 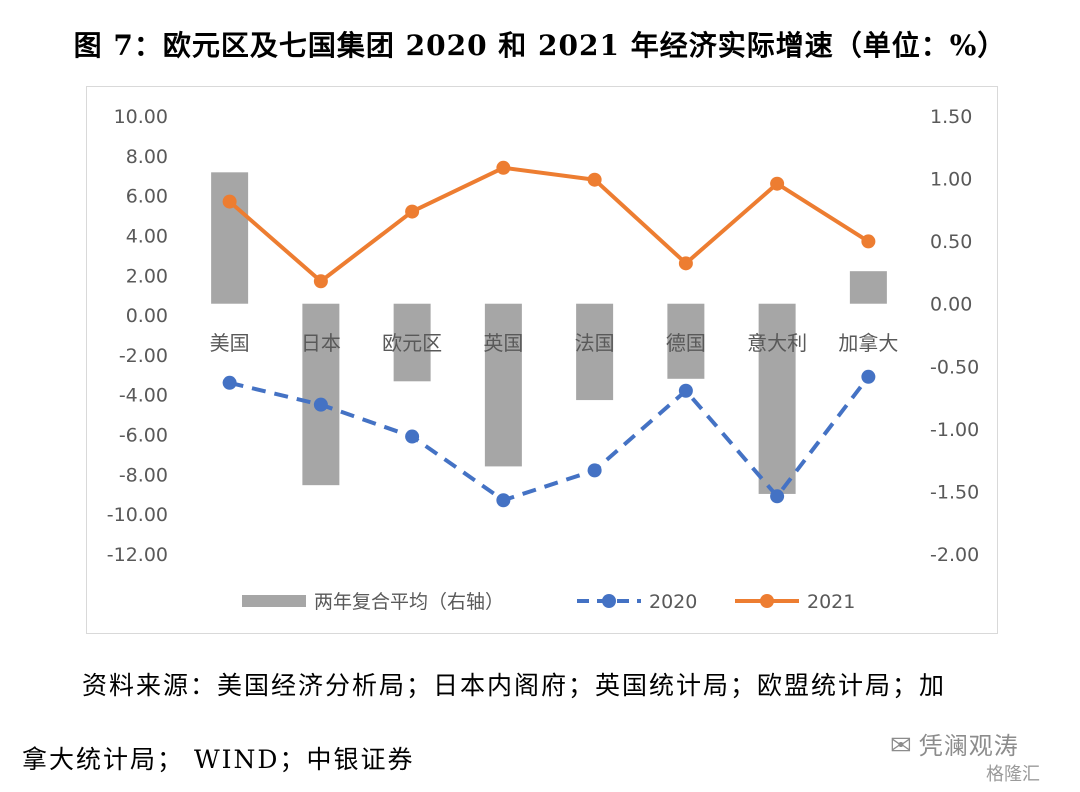 I want to click on category-label: 英国, so click(x=503, y=343).